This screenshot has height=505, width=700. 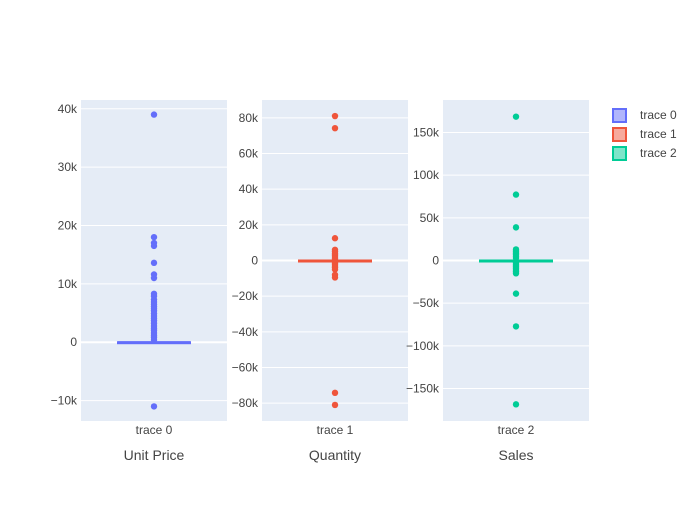 What do you see at coordinates (423, 346) in the screenshot?
I see `y-tick-label: −100k` at bounding box center [423, 346].